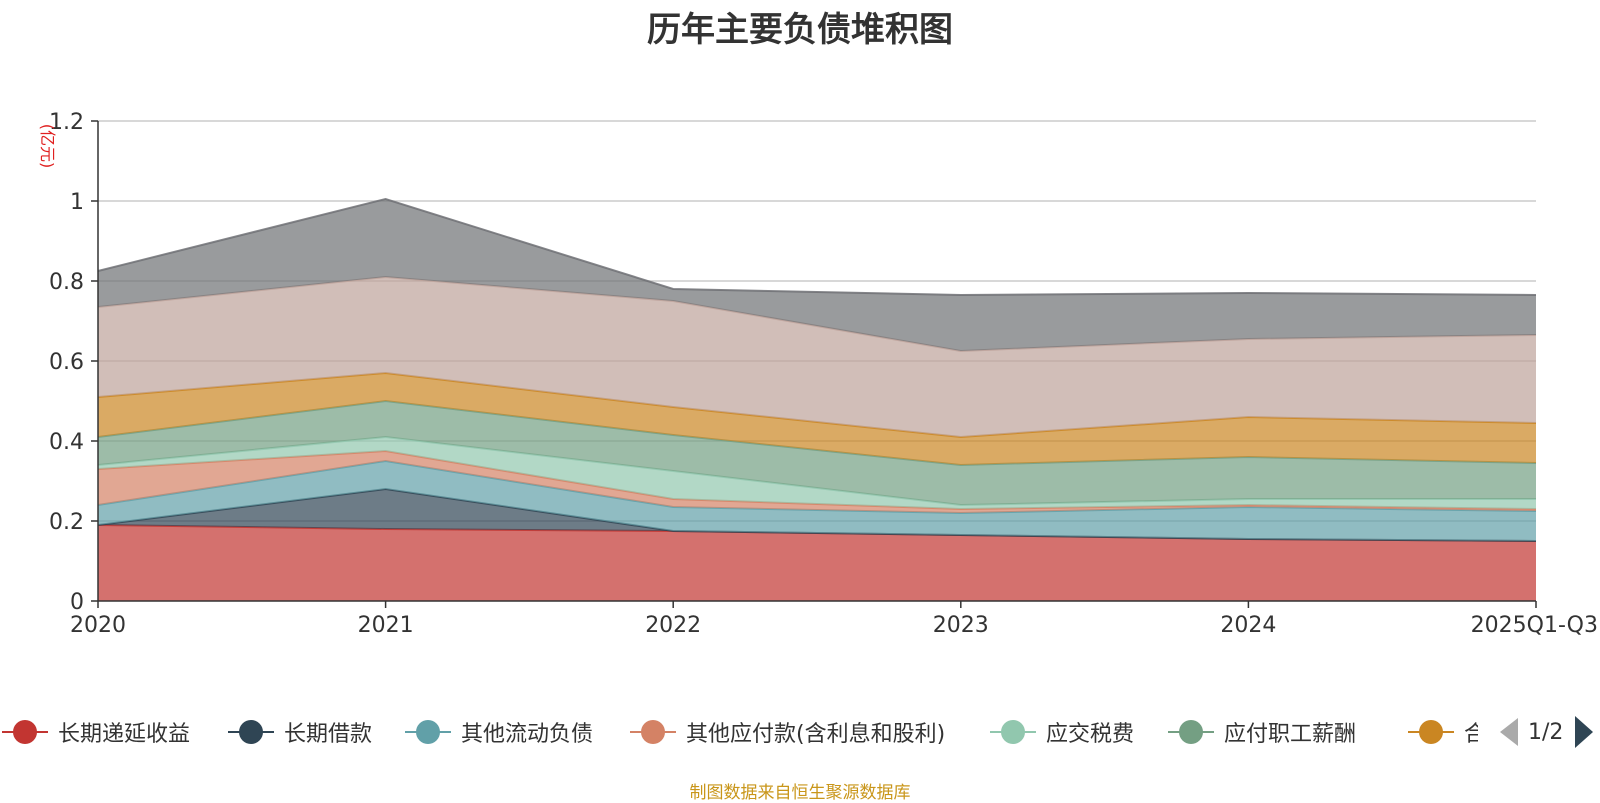  Describe the element at coordinates (66, 522) in the screenshot. I see `y-tick-label: 0.2` at that location.